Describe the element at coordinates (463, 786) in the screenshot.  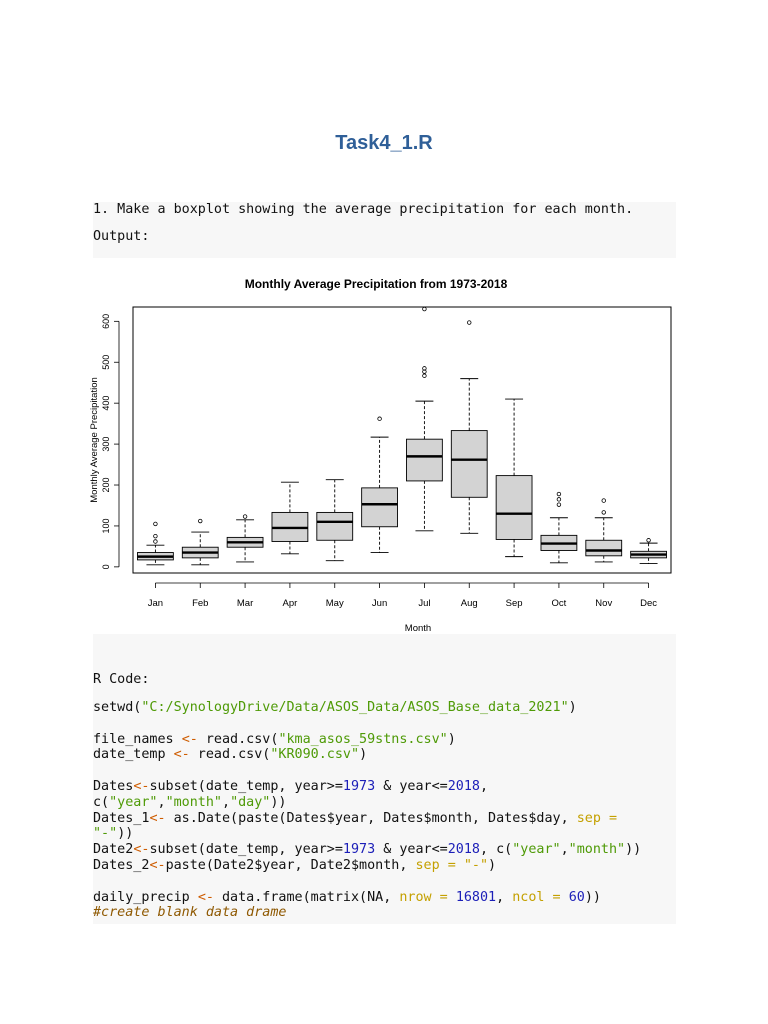
I see `code-token: 2018` at that location.